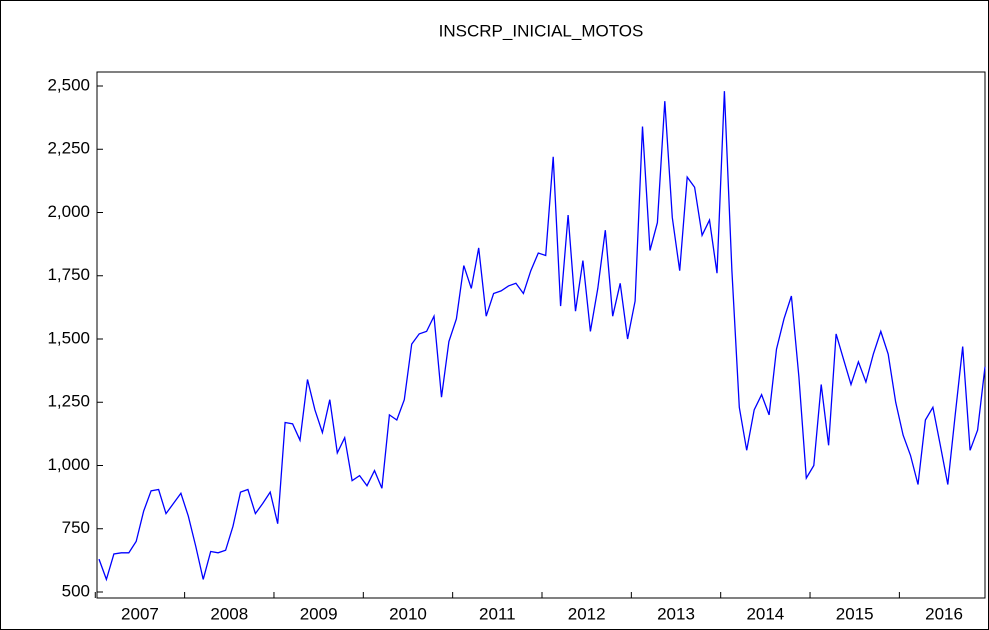 This screenshot has width=989, height=630. What do you see at coordinates (319, 613) in the screenshot?
I see `x-tick-label: 2009` at bounding box center [319, 613].